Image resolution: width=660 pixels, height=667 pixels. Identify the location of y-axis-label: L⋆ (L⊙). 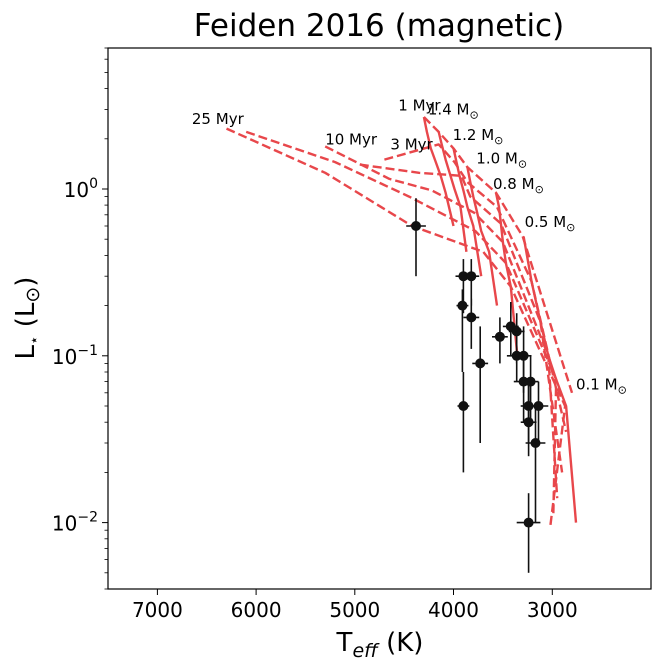
(27, 318).